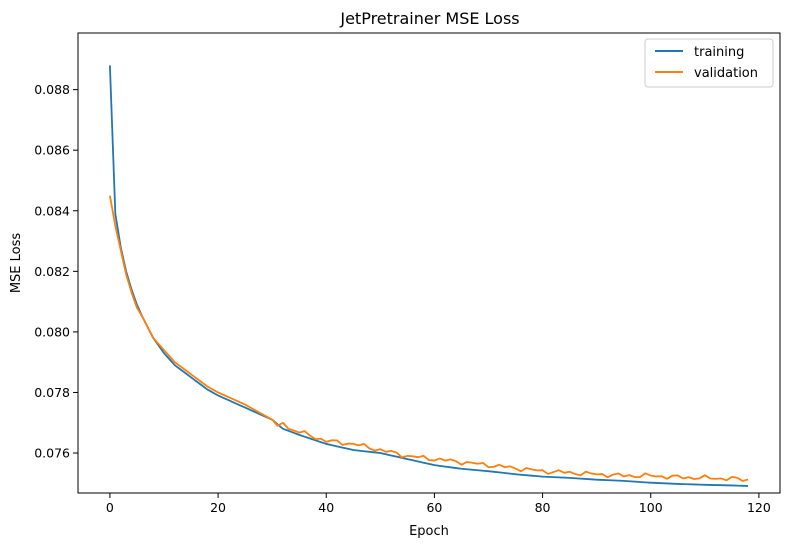 This screenshot has width=786, height=547. Describe the element at coordinates (429, 531) in the screenshot. I see `x-axis-label: Epoch` at that location.